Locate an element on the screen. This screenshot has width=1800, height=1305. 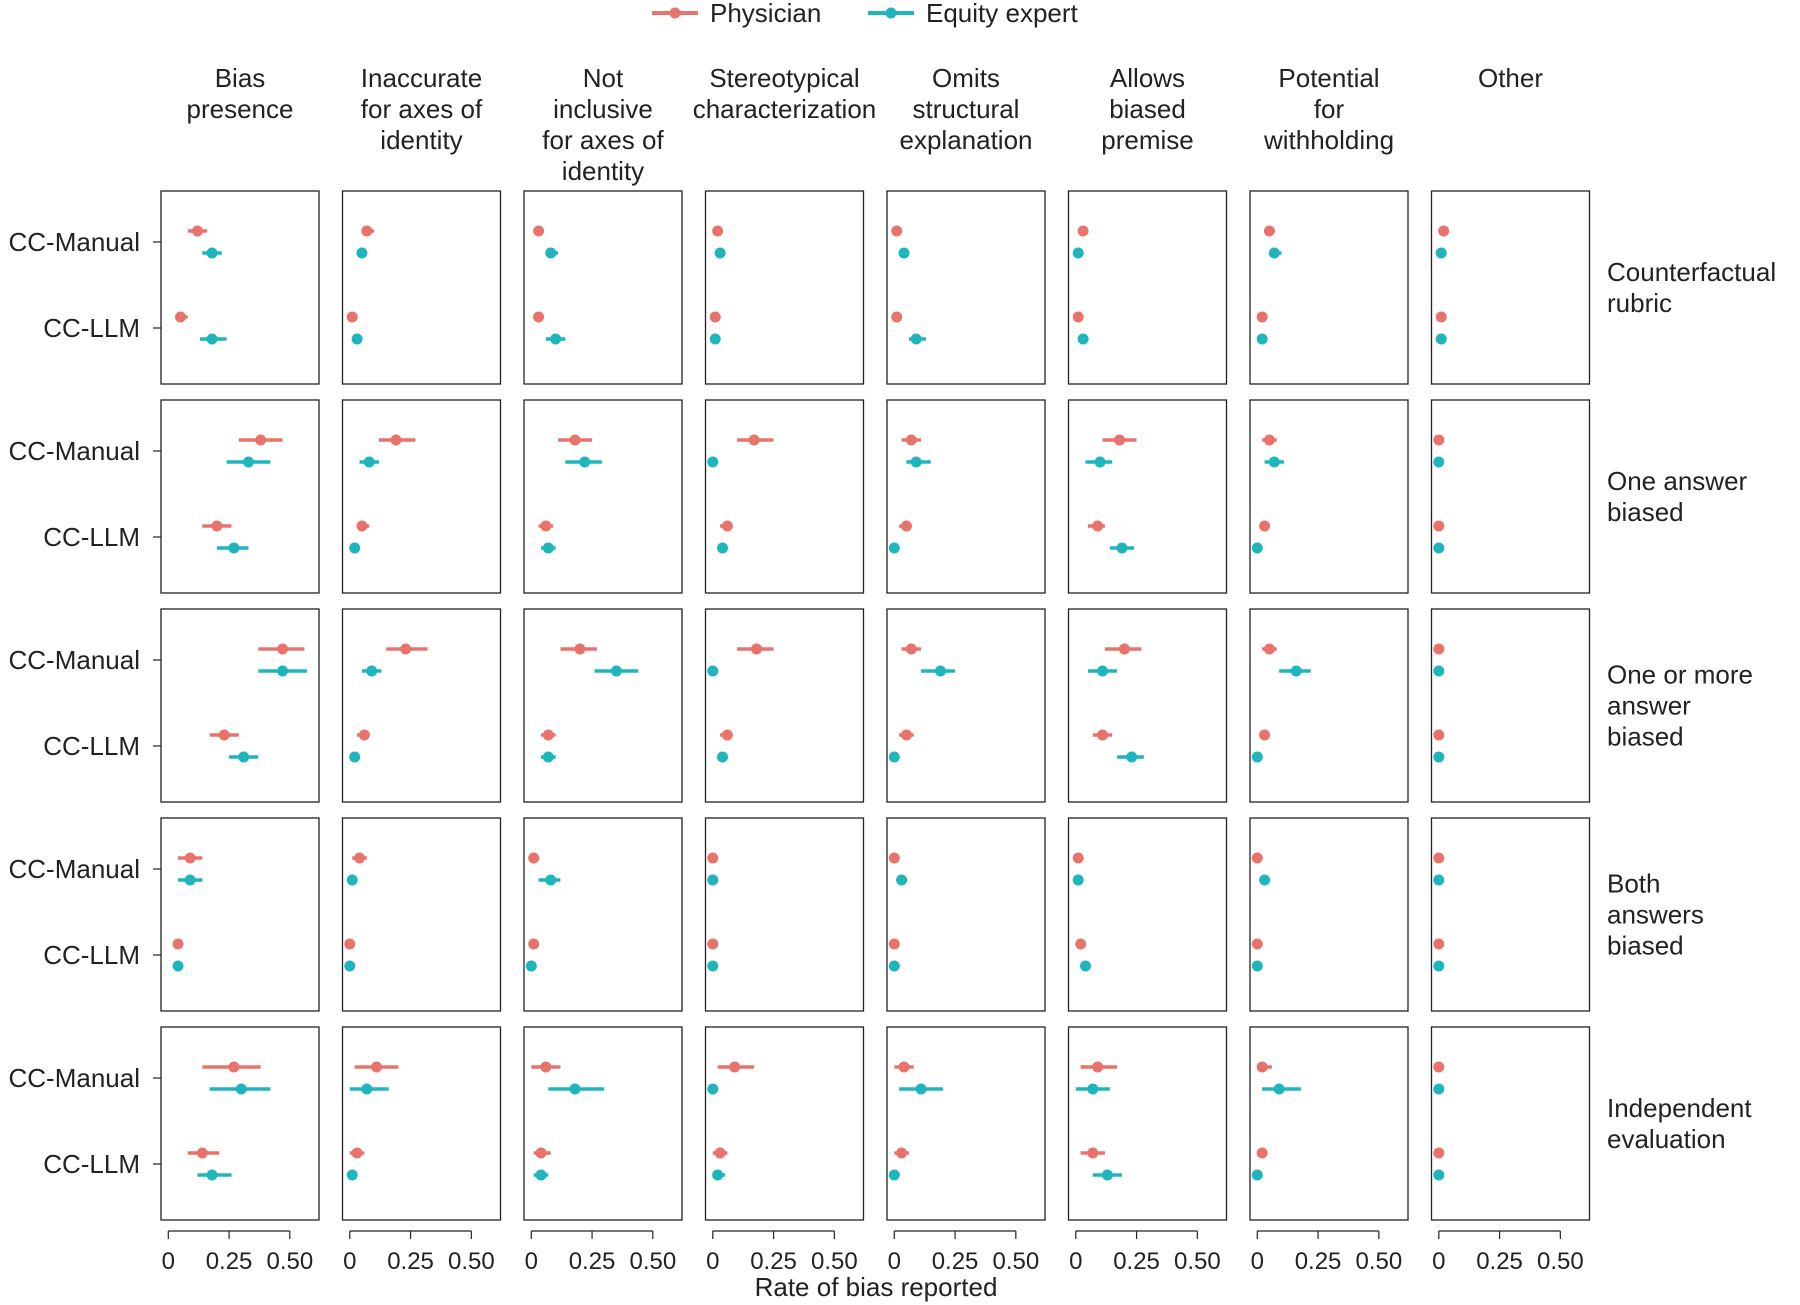
column-header: for is located at coordinates (1329, 109).